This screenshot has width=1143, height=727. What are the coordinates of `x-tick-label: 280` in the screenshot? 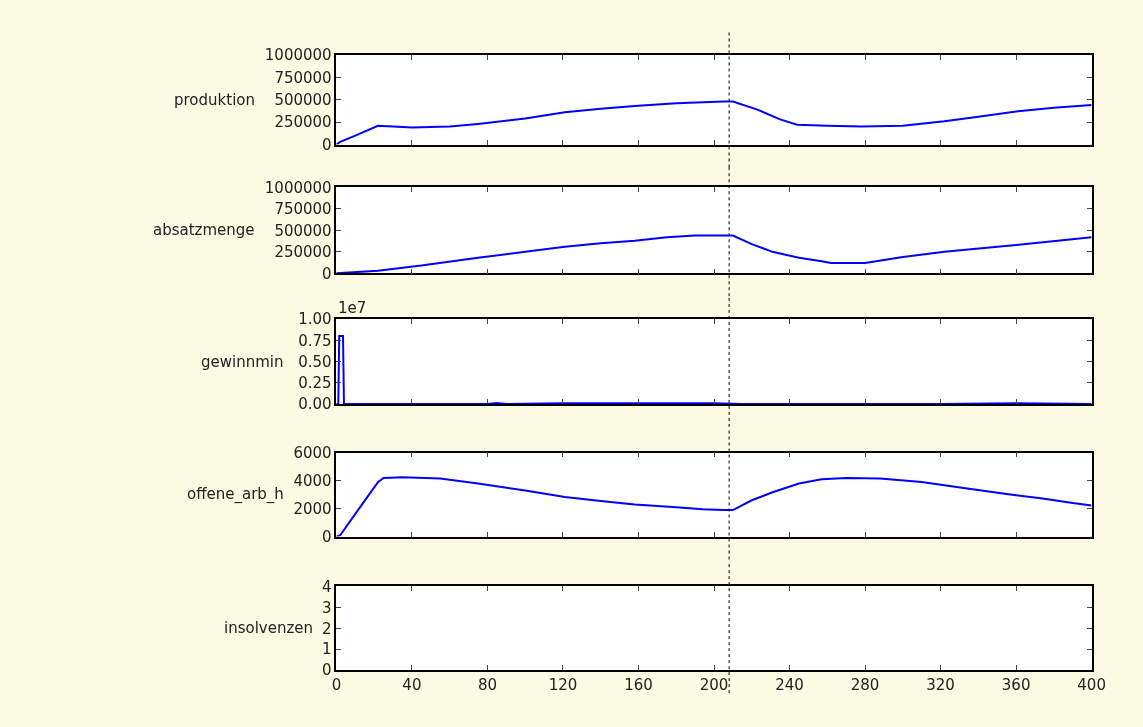 It's located at (865, 684).